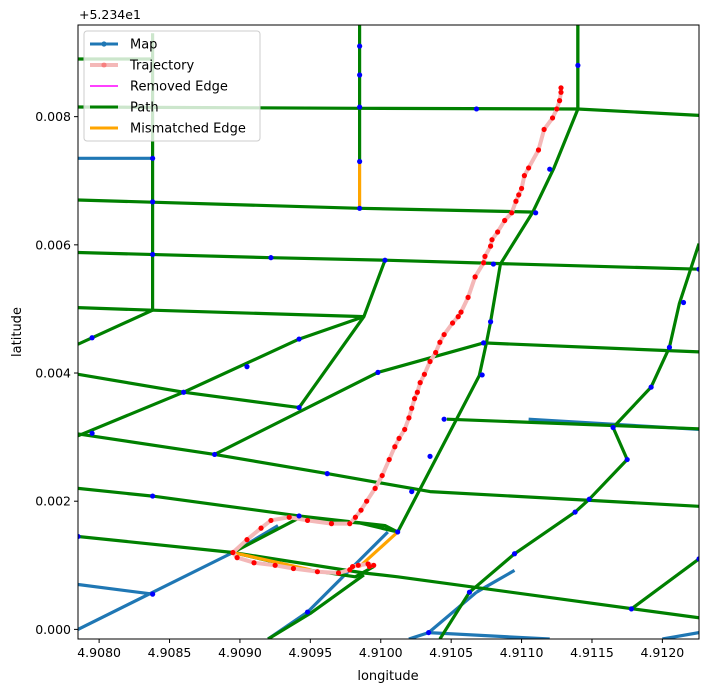  What do you see at coordinates (144, 108) in the screenshot?
I see `legend-label-path: Path` at bounding box center [144, 108].